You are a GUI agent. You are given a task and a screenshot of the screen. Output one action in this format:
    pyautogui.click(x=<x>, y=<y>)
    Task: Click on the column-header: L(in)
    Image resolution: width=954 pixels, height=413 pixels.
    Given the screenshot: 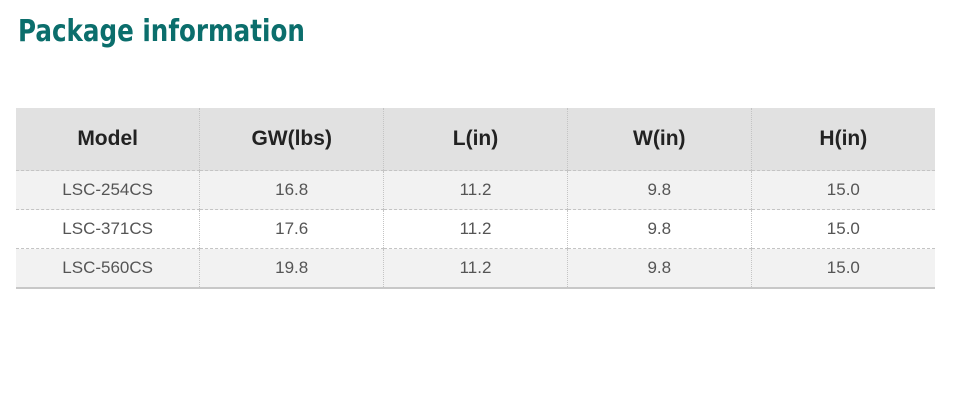 What is the action you would take?
    pyautogui.click(x=475, y=139)
    